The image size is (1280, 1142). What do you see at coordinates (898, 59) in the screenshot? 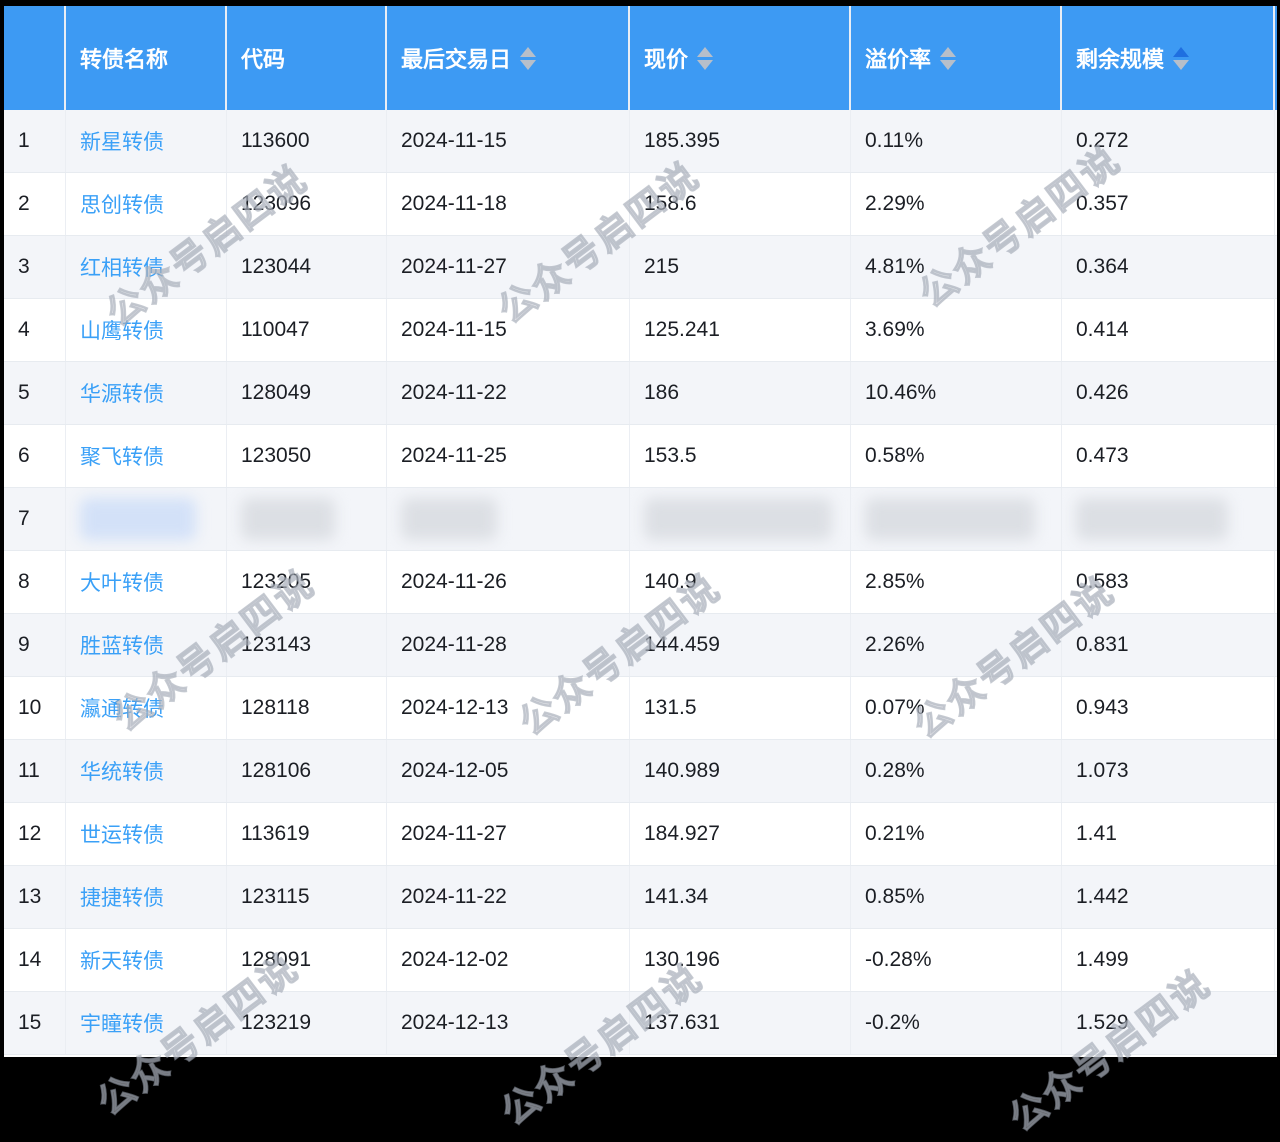
I see `header-label-premium-rate: 溢价率` at bounding box center [898, 59].